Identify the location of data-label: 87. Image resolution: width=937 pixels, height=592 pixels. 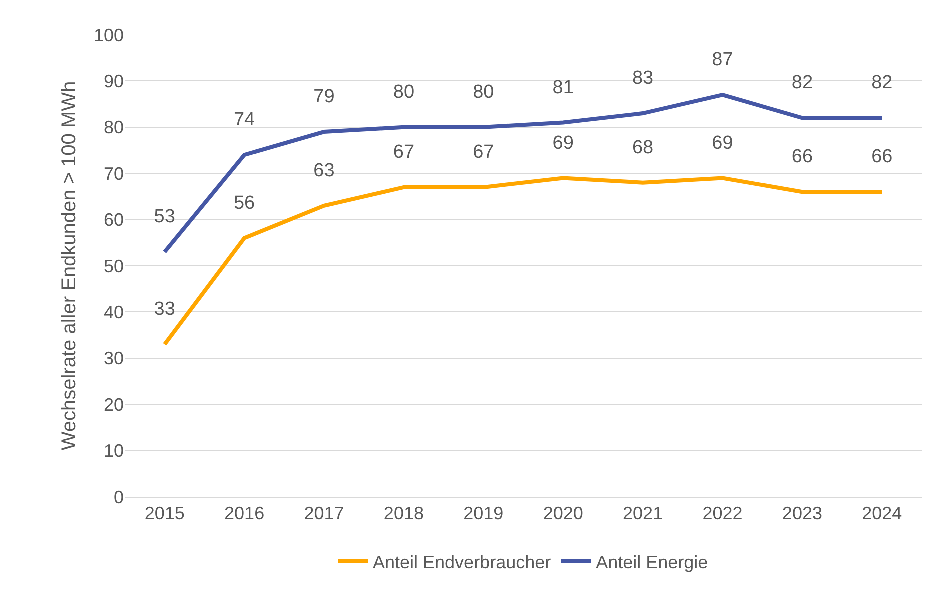
(723, 60).